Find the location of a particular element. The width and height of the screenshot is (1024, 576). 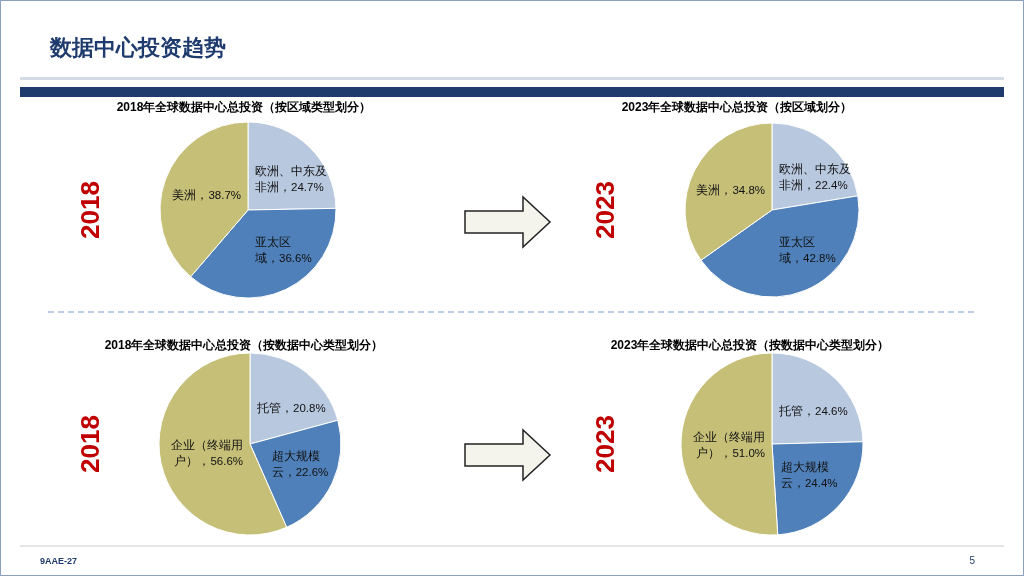

text: 5 is located at coordinates (972, 560).